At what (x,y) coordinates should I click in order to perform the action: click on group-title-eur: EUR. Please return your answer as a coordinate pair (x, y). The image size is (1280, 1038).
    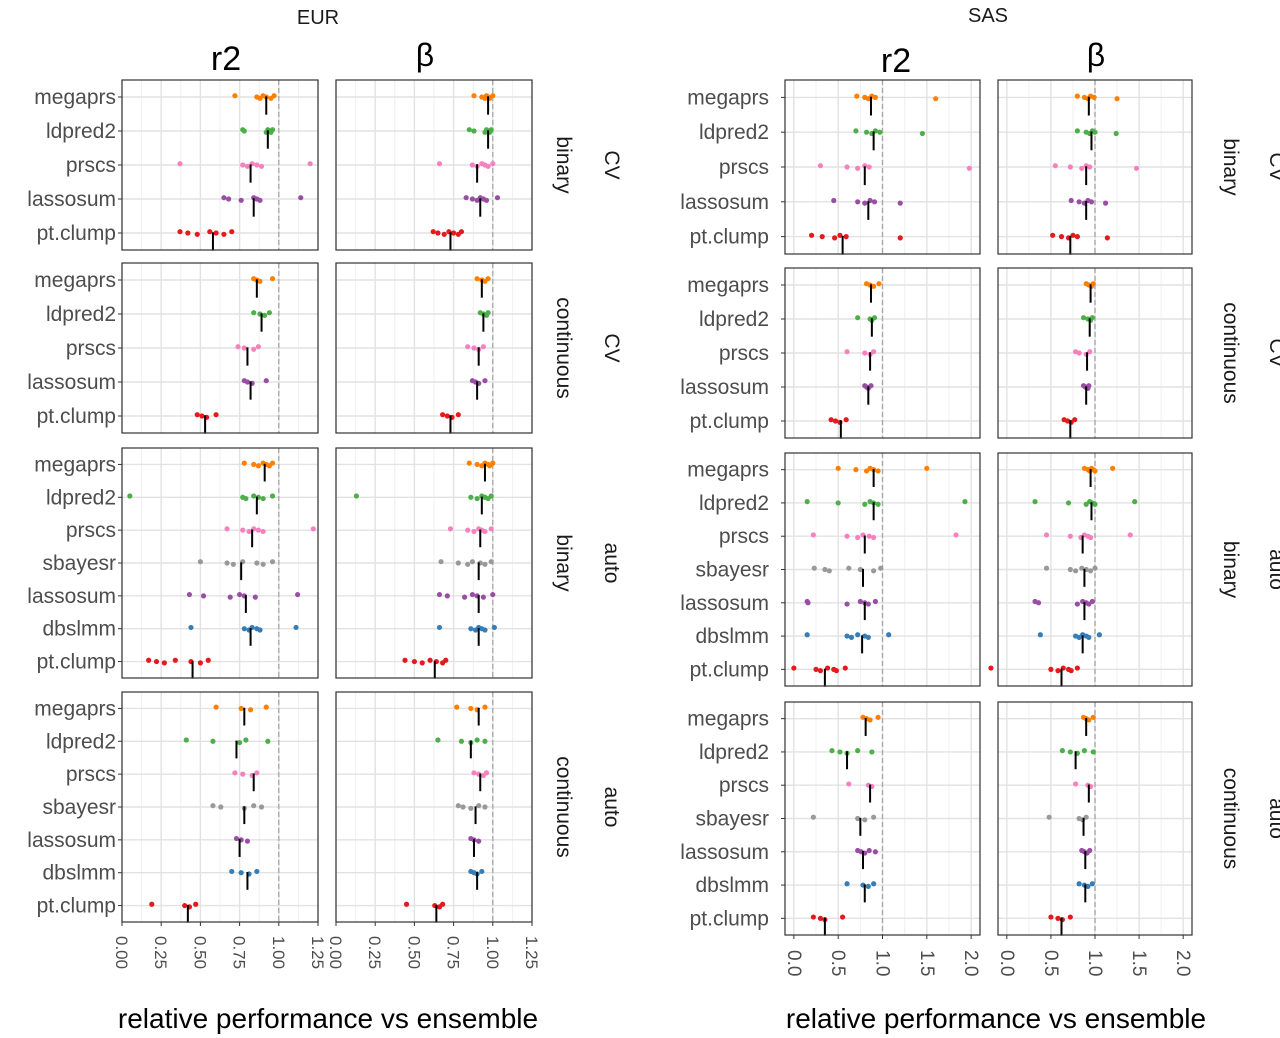
    Looking at the image, I should click on (318, 18).